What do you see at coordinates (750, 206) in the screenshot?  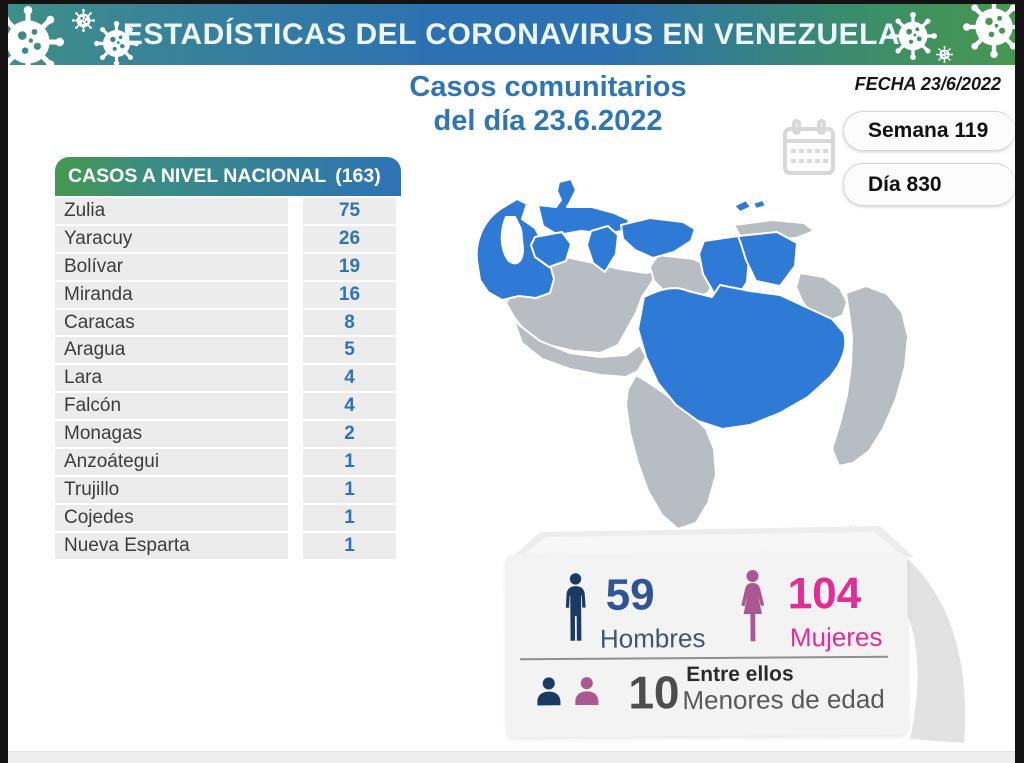 I see `map-state-nueva-esparta` at bounding box center [750, 206].